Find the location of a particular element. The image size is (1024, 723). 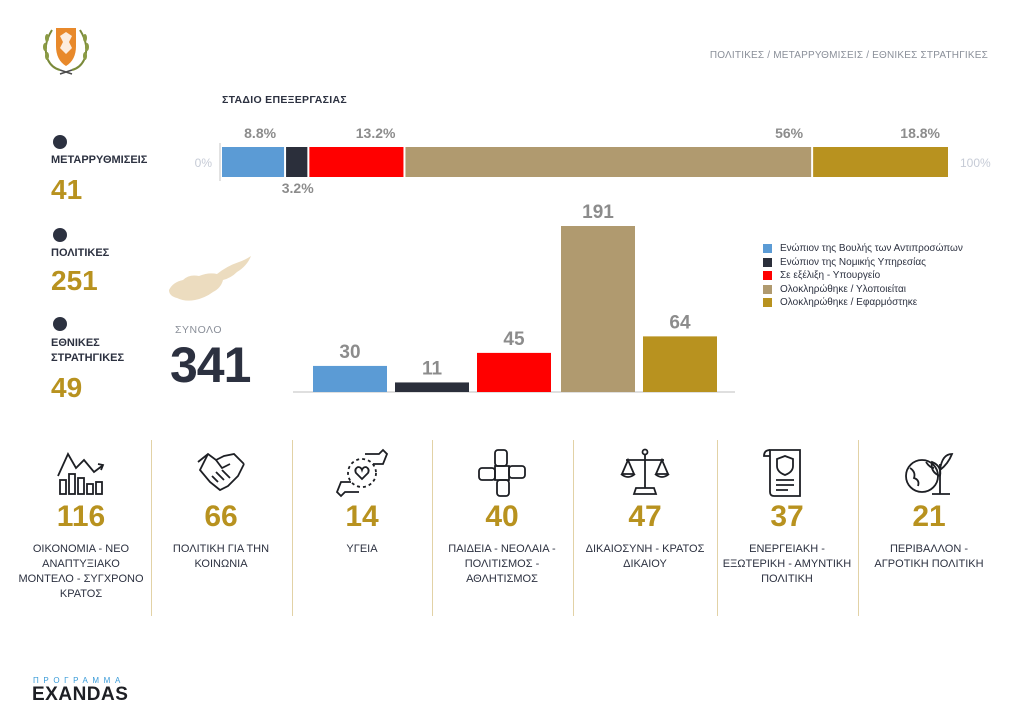

health-hands-heart-icon is located at coordinates (362, 473).